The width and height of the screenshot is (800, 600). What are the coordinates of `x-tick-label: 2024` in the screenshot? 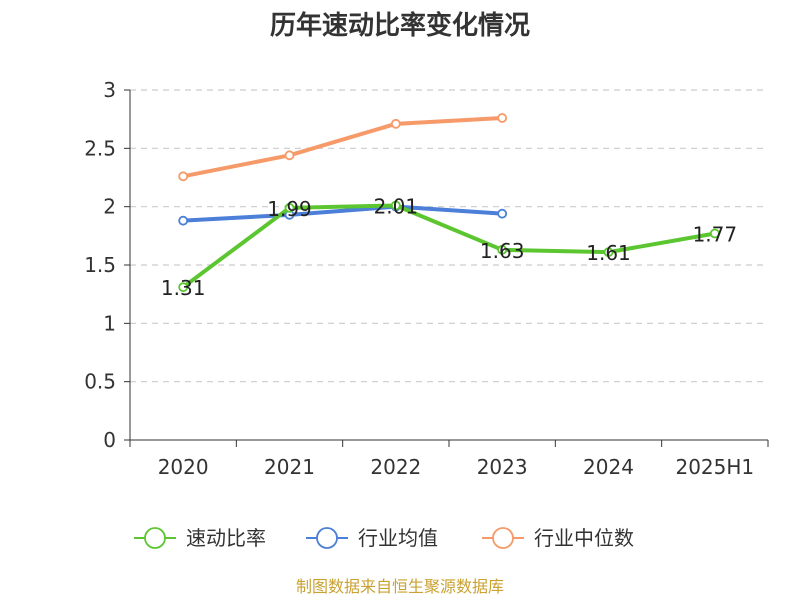 It's located at (608, 467).